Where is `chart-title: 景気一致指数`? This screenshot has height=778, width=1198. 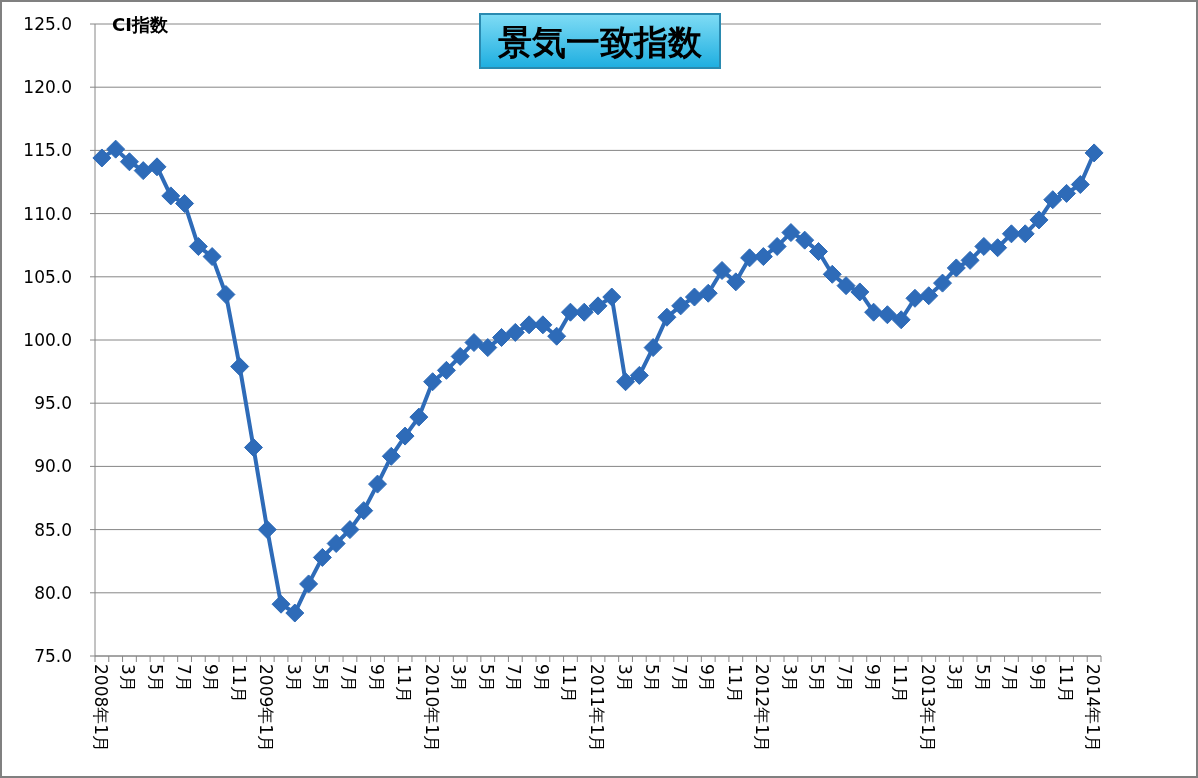 chart-title: 景気一致指数 is located at coordinates (600, 42).